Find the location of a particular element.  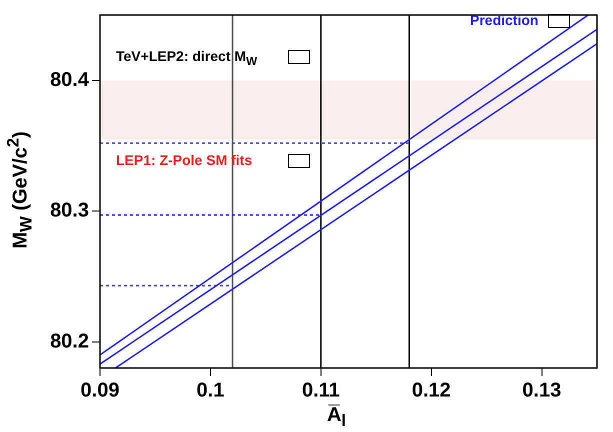

x-tick-label: 0.1 is located at coordinates (210, 391).